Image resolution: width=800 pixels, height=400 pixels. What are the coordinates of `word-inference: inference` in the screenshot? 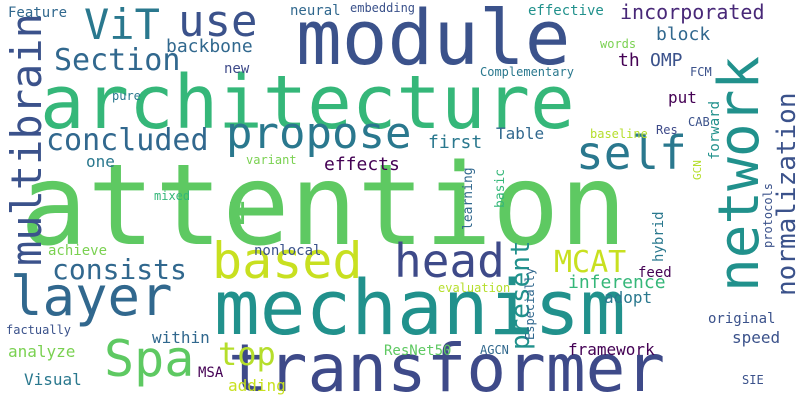 It's located at (617, 282).